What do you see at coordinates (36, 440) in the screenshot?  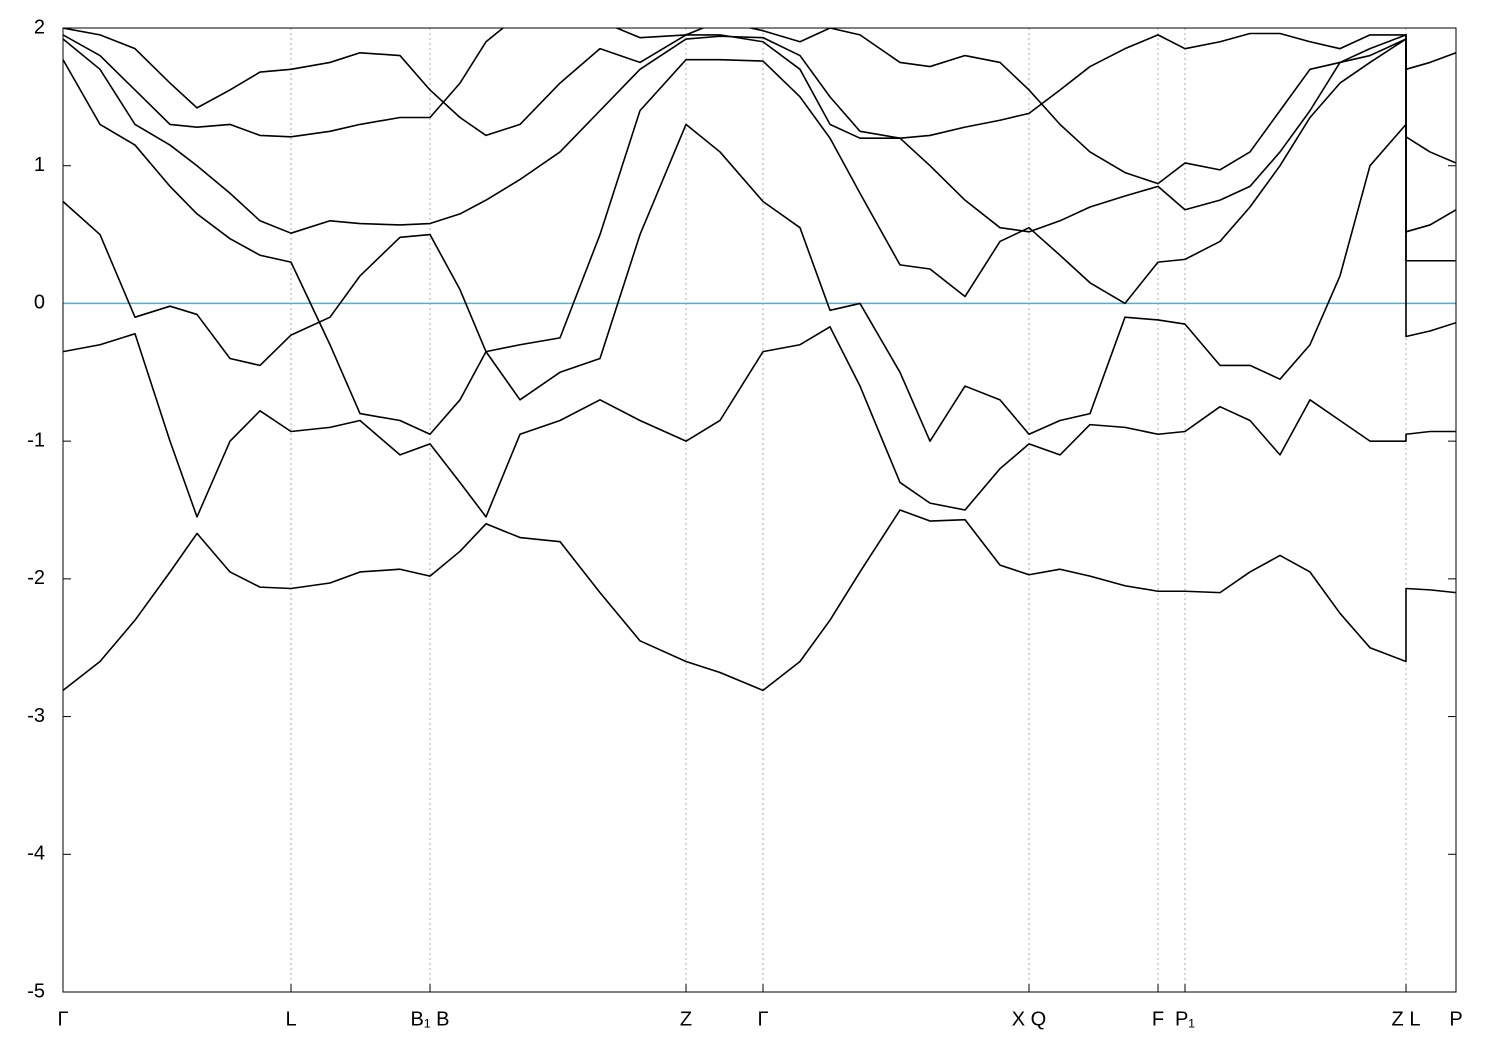 I see `y-tick-label: -1` at bounding box center [36, 440].